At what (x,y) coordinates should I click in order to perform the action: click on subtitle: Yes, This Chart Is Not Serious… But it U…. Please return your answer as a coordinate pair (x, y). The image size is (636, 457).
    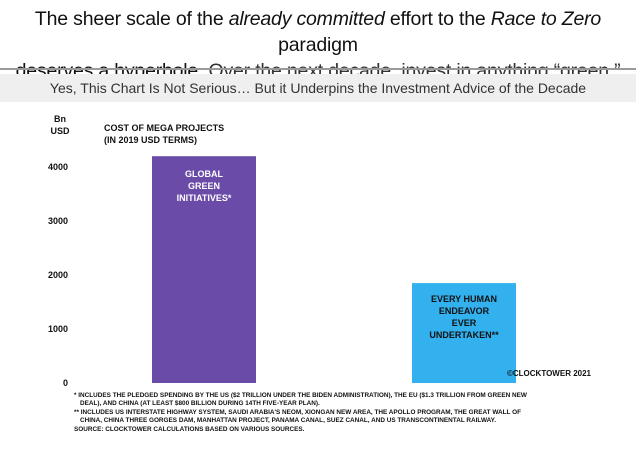
    Looking at the image, I should click on (318, 88).